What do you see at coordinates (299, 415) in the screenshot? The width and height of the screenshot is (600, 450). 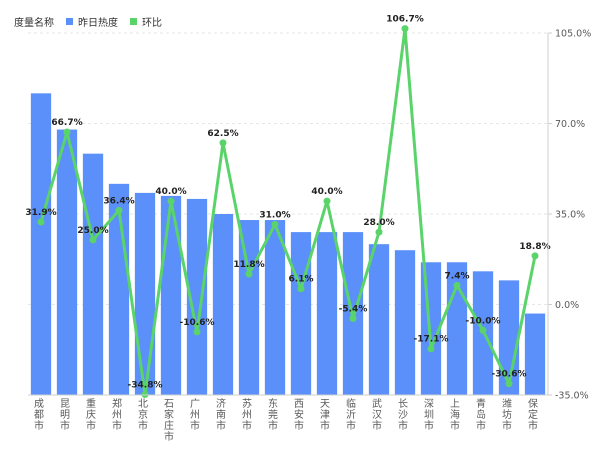 I see `x-tick-label: 西安市` at bounding box center [299, 415].